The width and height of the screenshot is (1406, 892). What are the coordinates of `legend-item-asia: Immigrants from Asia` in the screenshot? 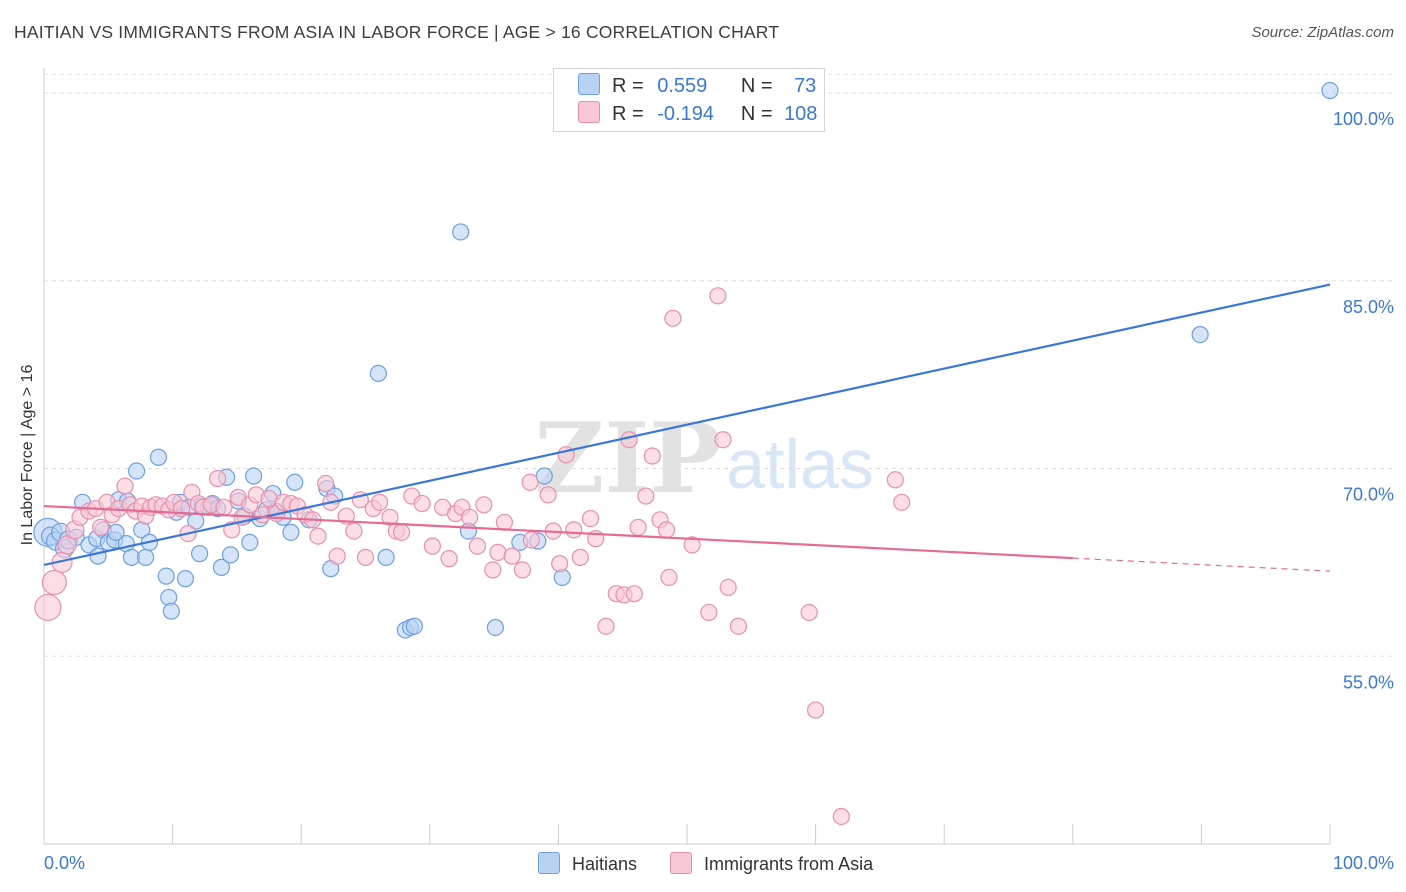 It's located at (771, 863).